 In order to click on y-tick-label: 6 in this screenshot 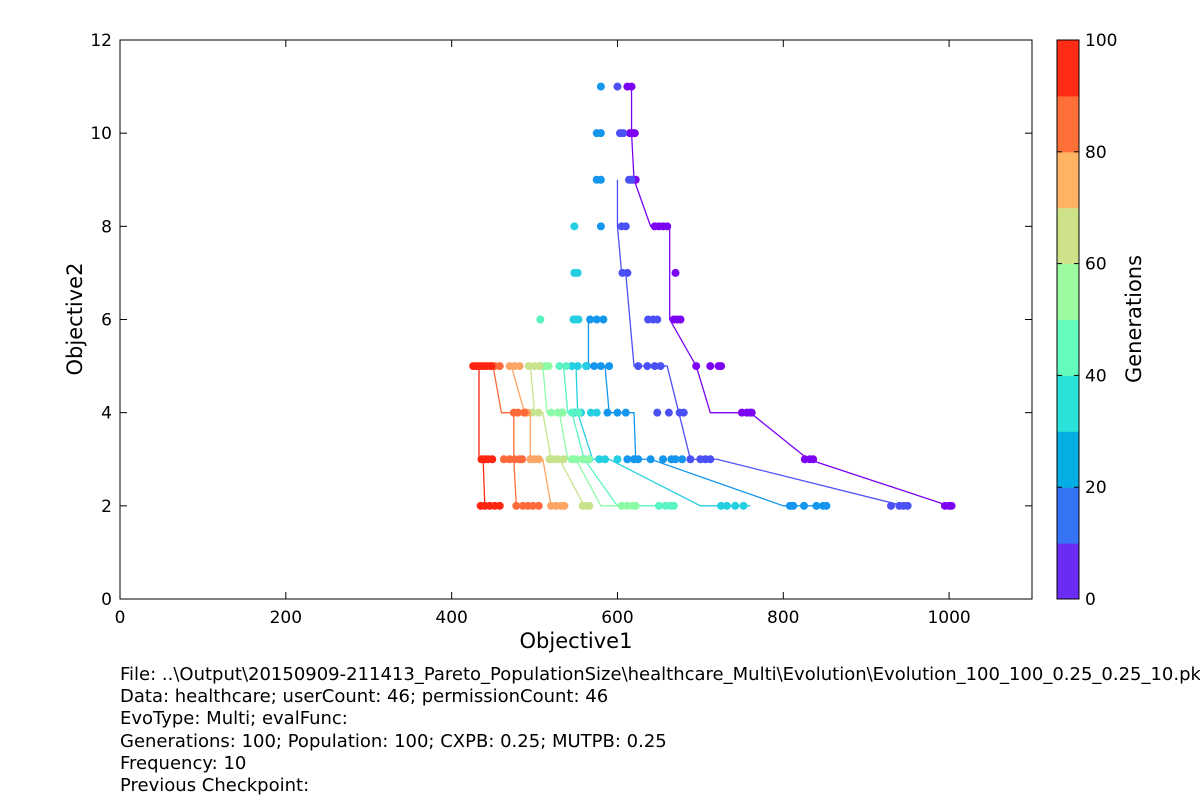, I will do `click(106, 321)`.